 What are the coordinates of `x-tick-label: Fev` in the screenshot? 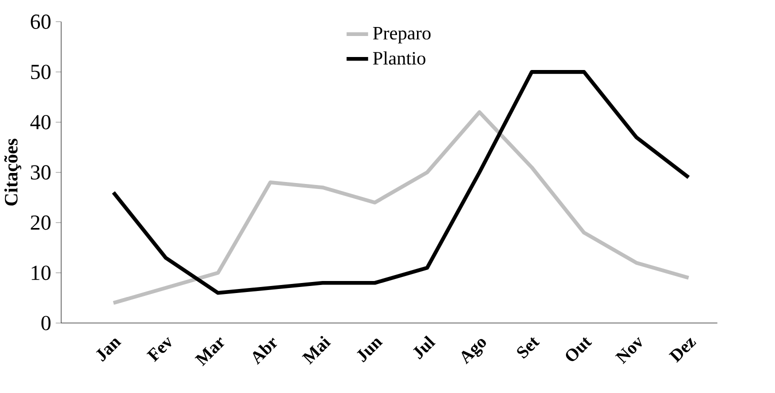 It's located at (159, 349).